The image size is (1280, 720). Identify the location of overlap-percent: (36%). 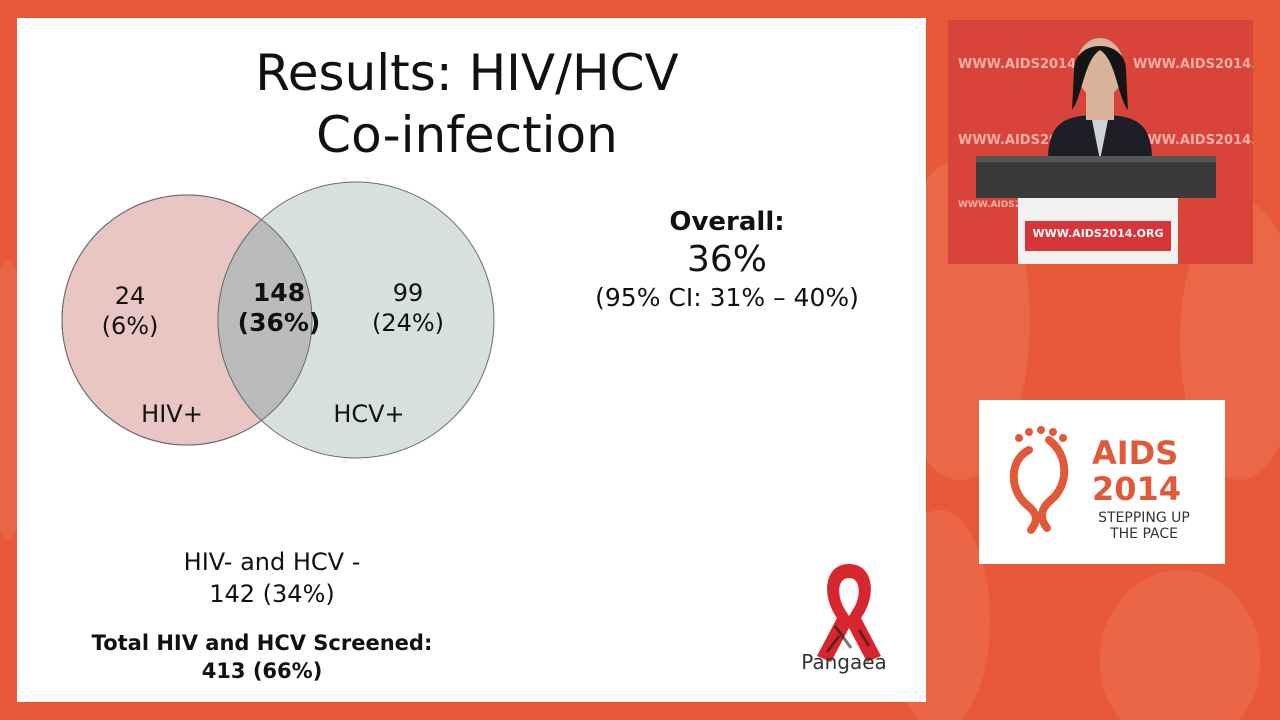
(279, 322).